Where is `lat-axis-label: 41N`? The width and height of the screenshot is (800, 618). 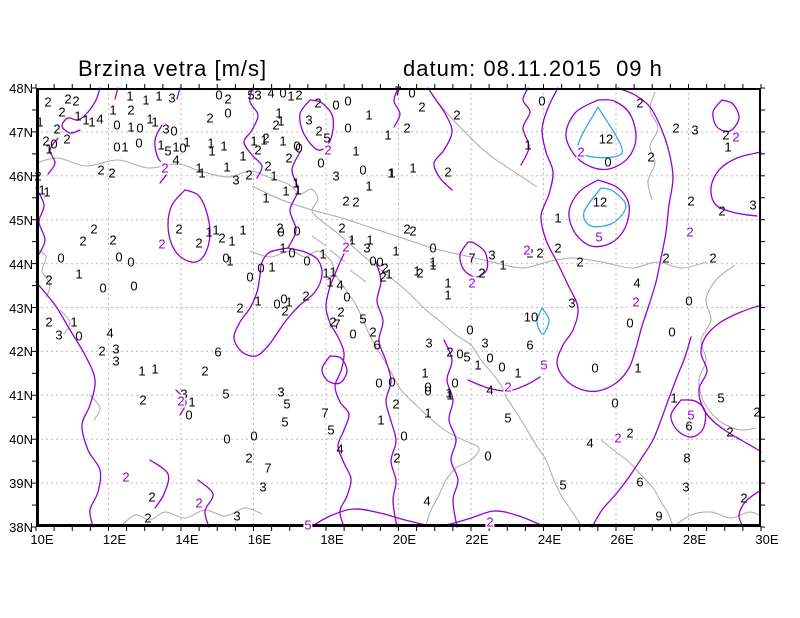 lat-axis-label: 41N is located at coordinates (21, 396).